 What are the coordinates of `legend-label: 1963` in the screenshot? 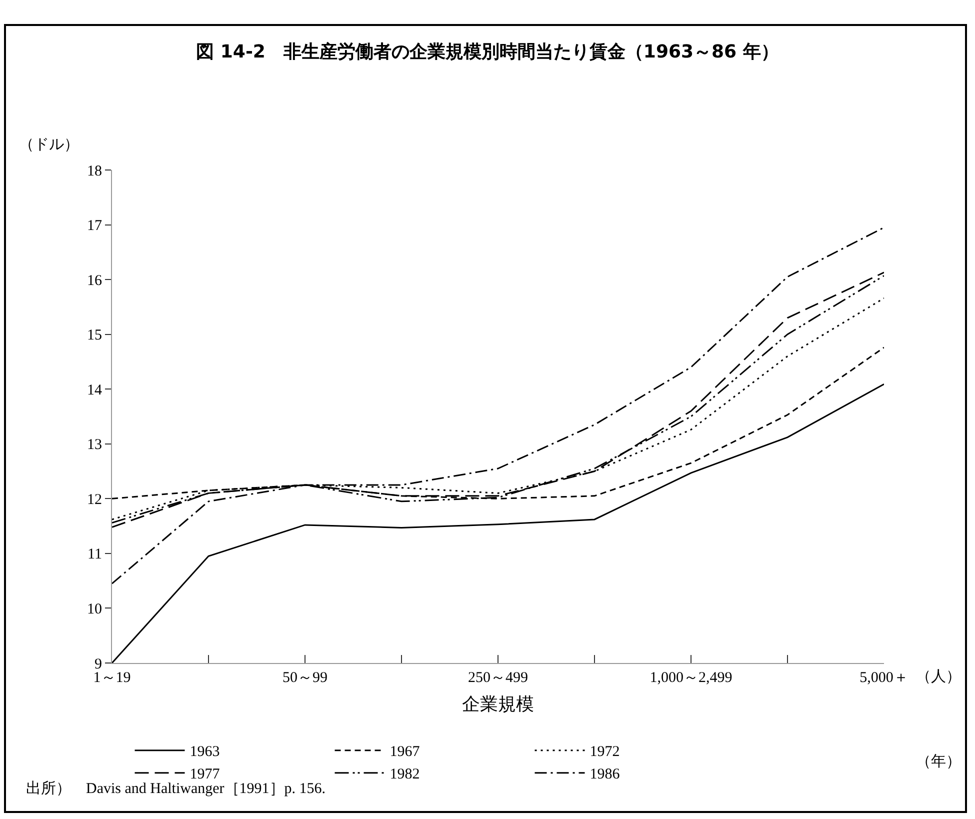 It's located at (205, 752).